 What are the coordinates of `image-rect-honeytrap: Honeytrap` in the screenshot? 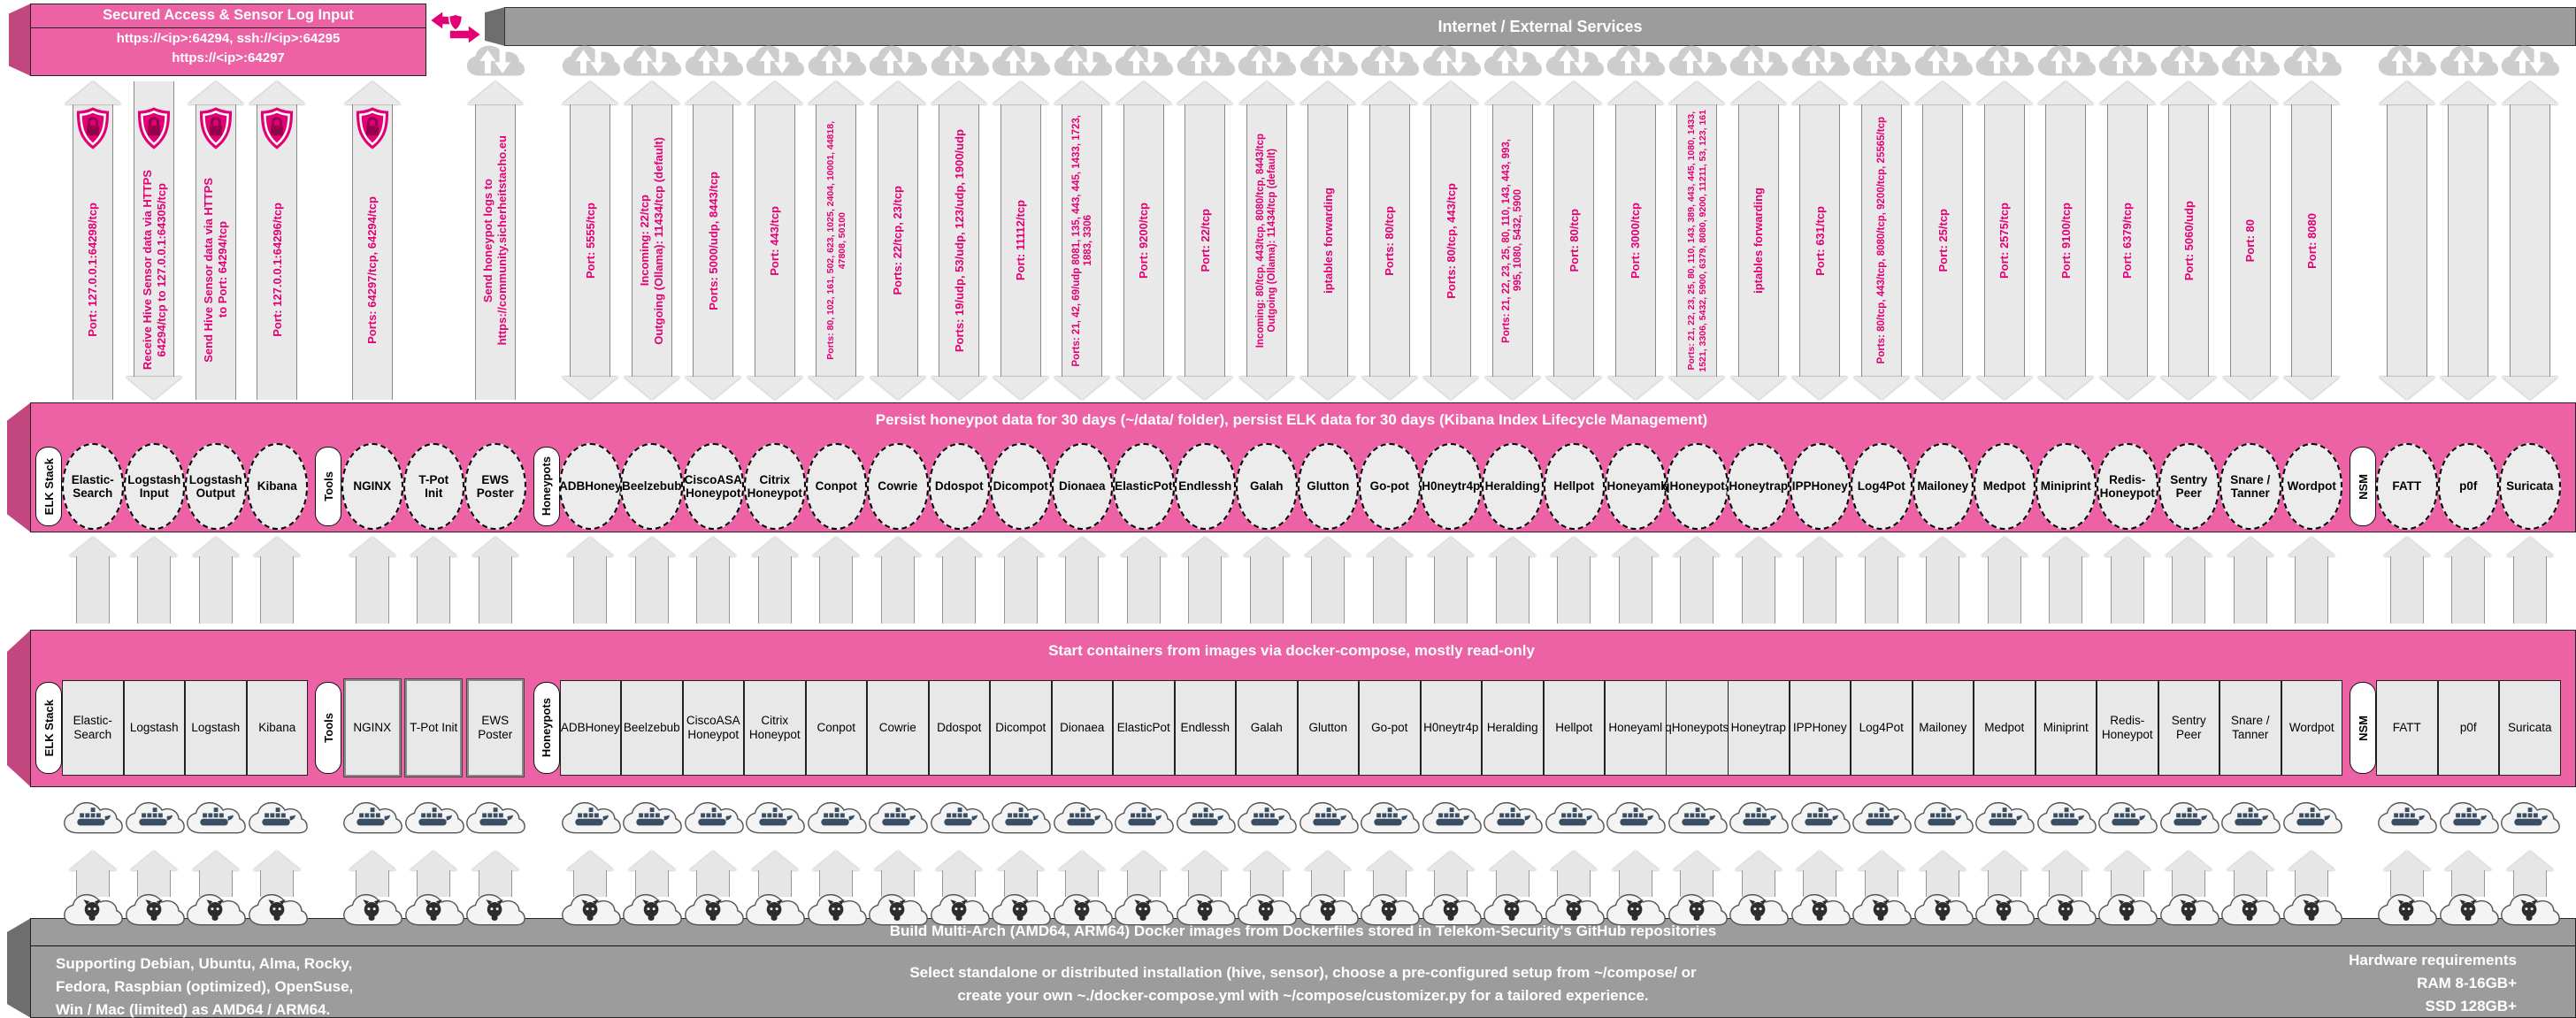 It's located at (1759, 728).